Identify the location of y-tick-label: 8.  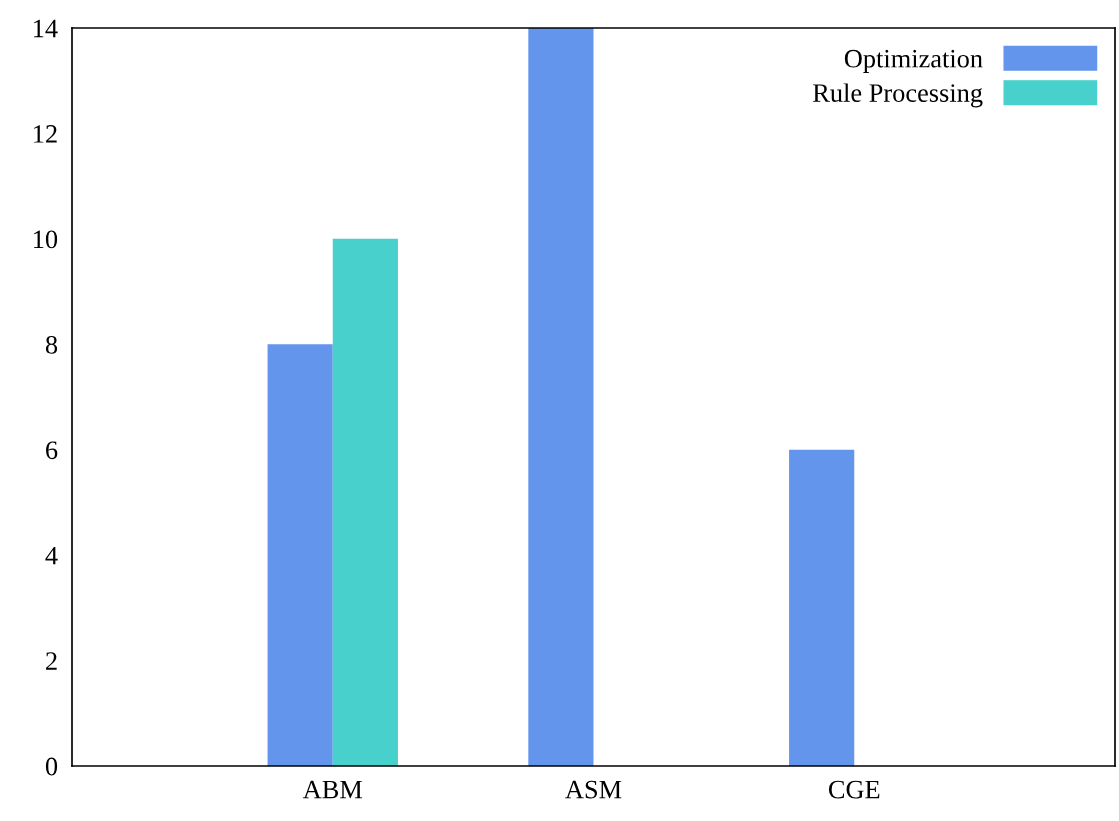
(51, 344).